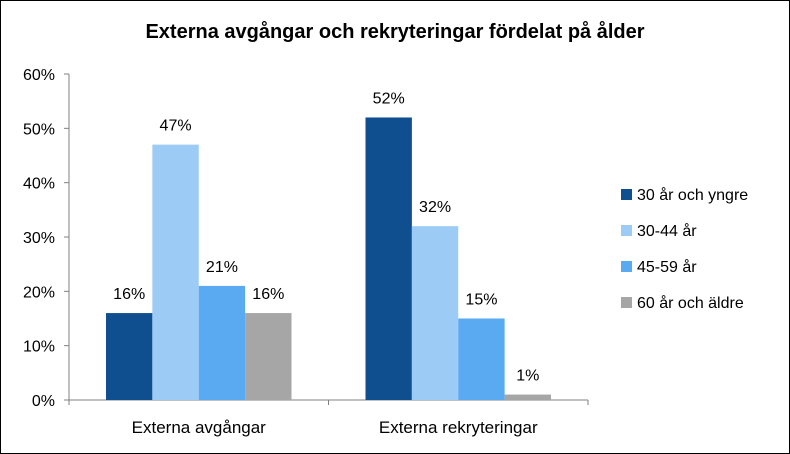 The height and width of the screenshot is (454, 790). Describe the element at coordinates (667, 231) in the screenshot. I see `legend-label: 30-44 år` at that location.